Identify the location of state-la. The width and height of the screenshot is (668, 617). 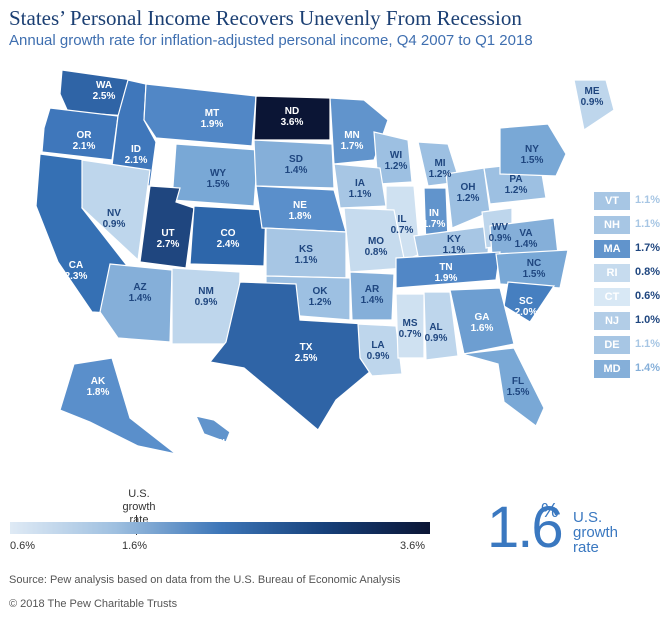
(380, 350).